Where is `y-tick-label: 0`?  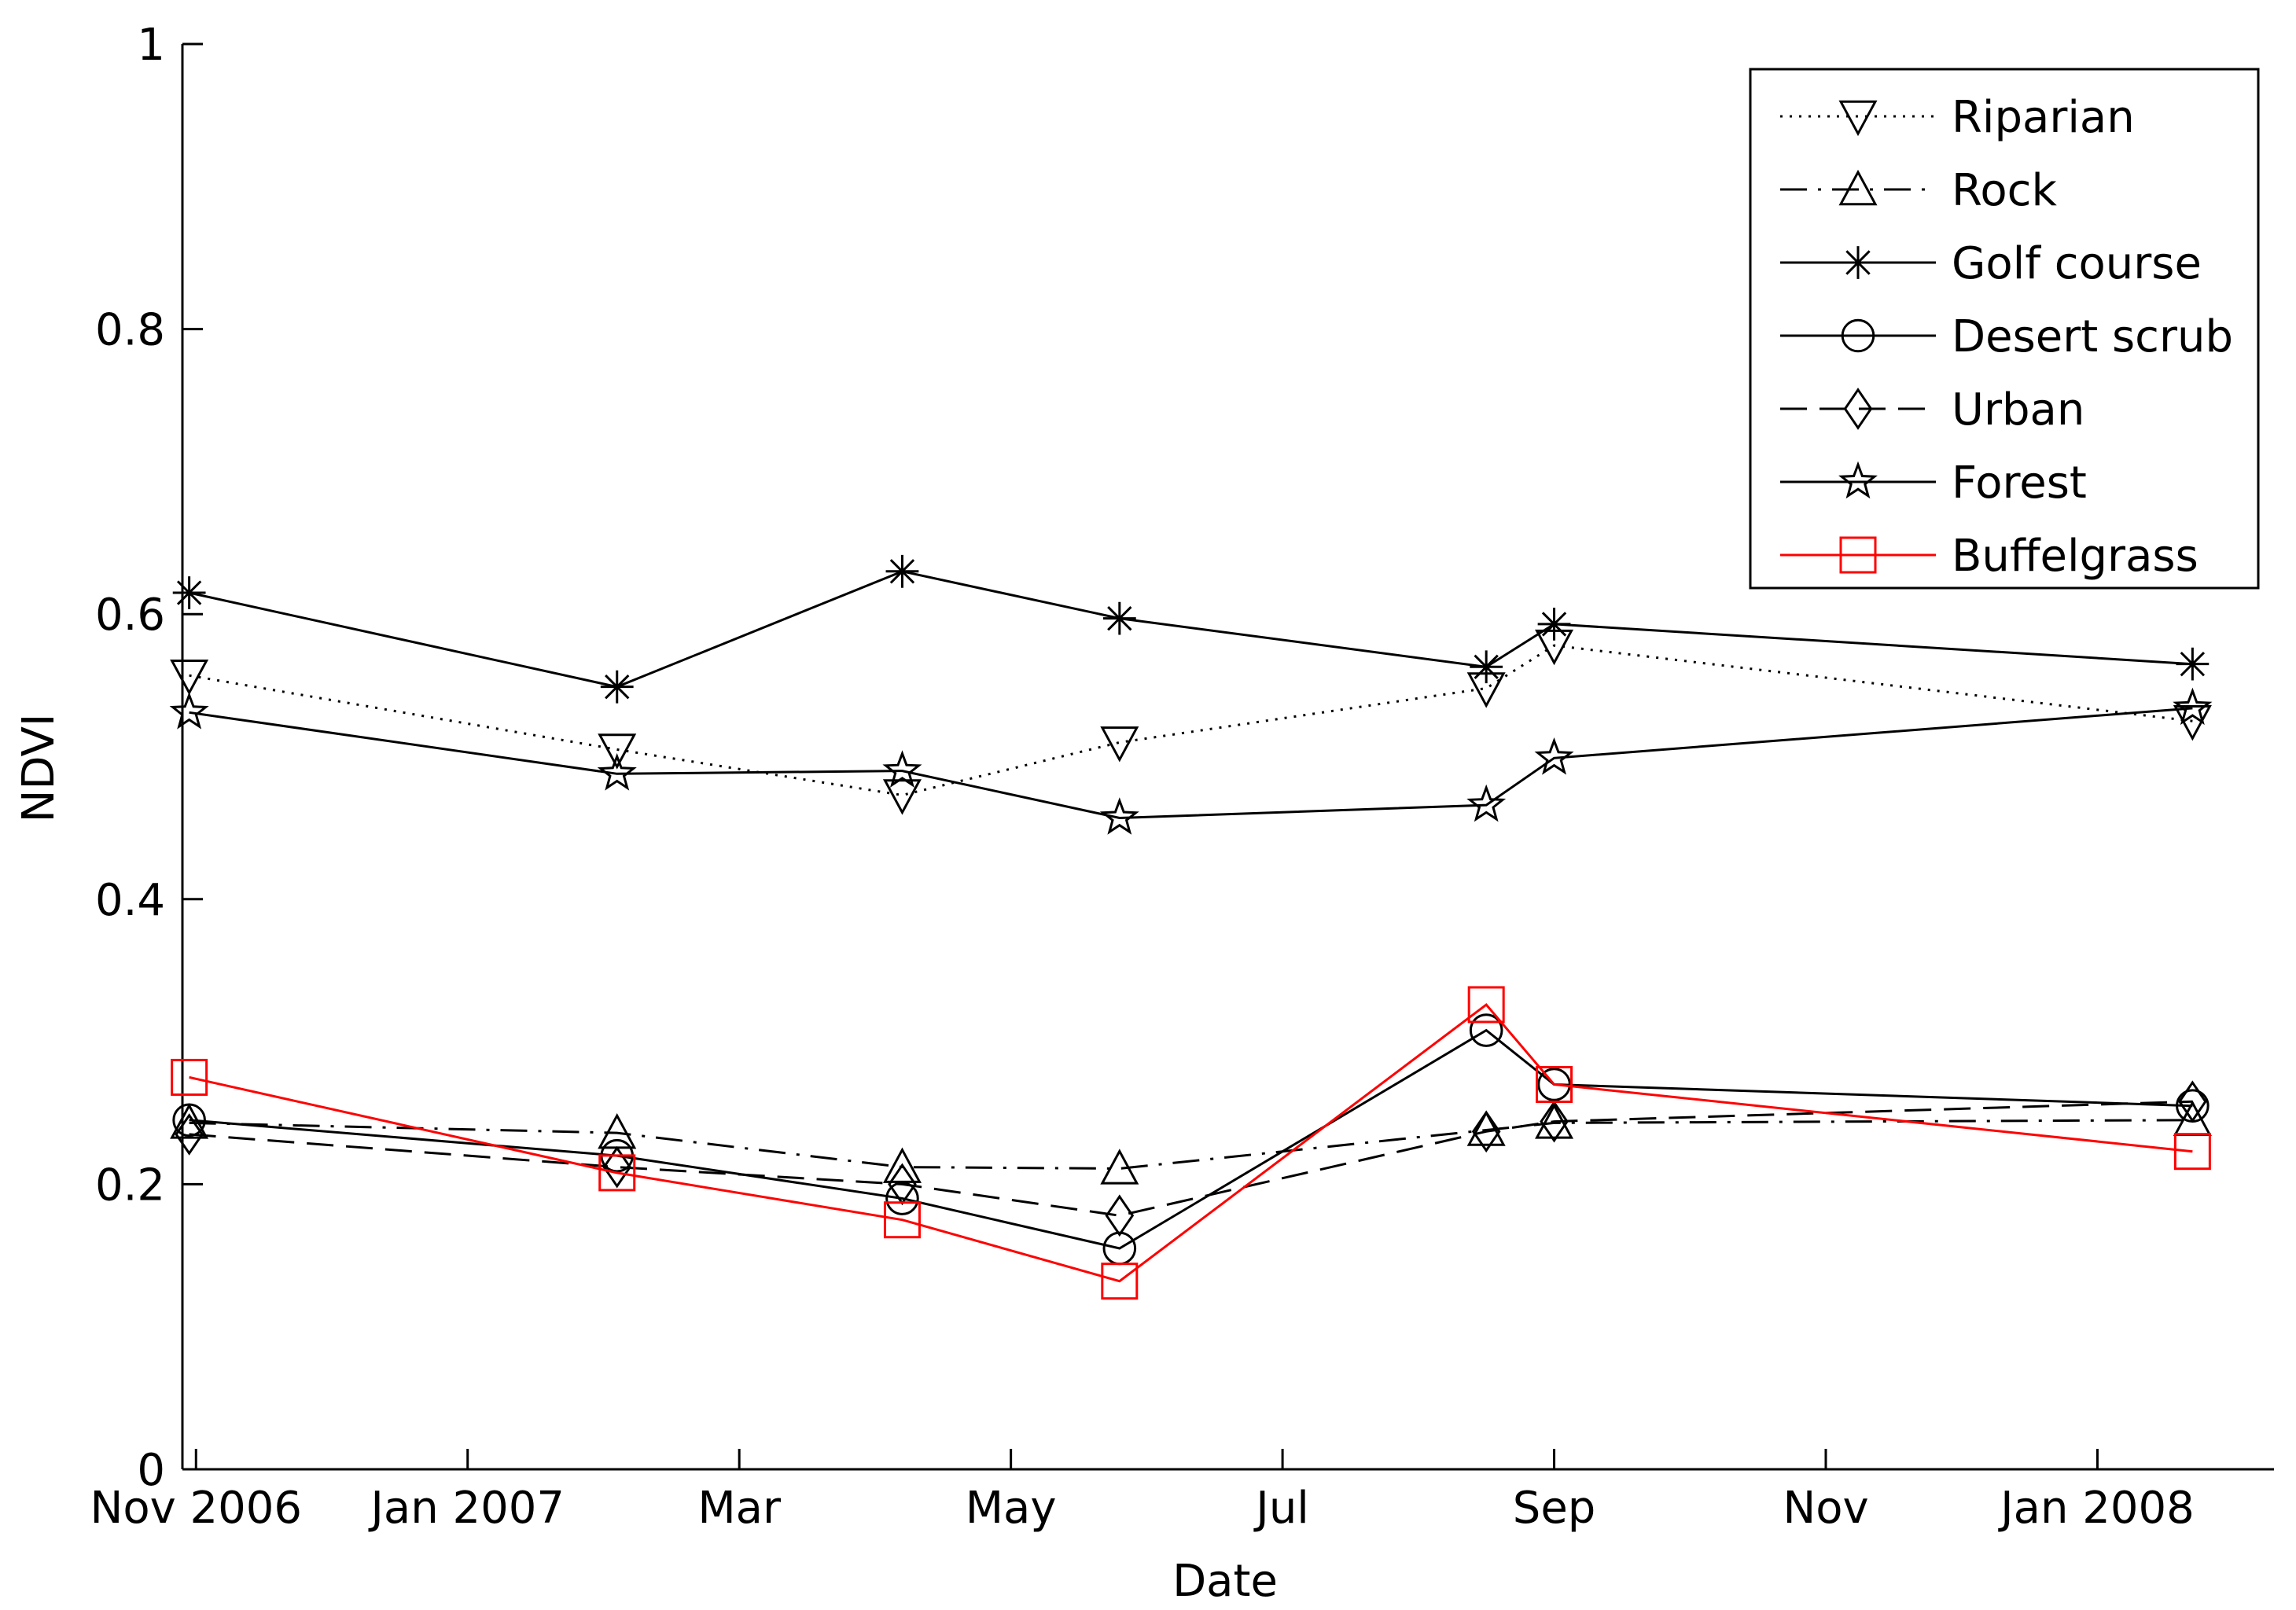
y-tick-label: 0 is located at coordinates (151, 1470).